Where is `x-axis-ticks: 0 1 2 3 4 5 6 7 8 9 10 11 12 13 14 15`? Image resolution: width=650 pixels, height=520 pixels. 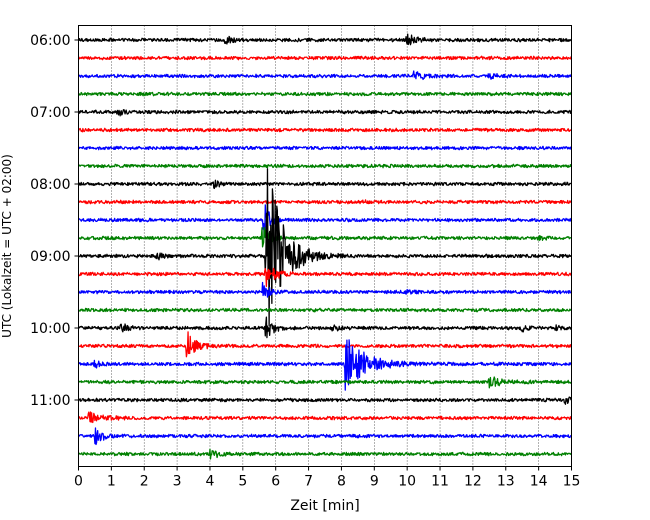 x-axis-ticks: 0 1 2 3 4 5 6 7 8 9 10 11 12 13 14 15 is located at coordinates (327, 478).